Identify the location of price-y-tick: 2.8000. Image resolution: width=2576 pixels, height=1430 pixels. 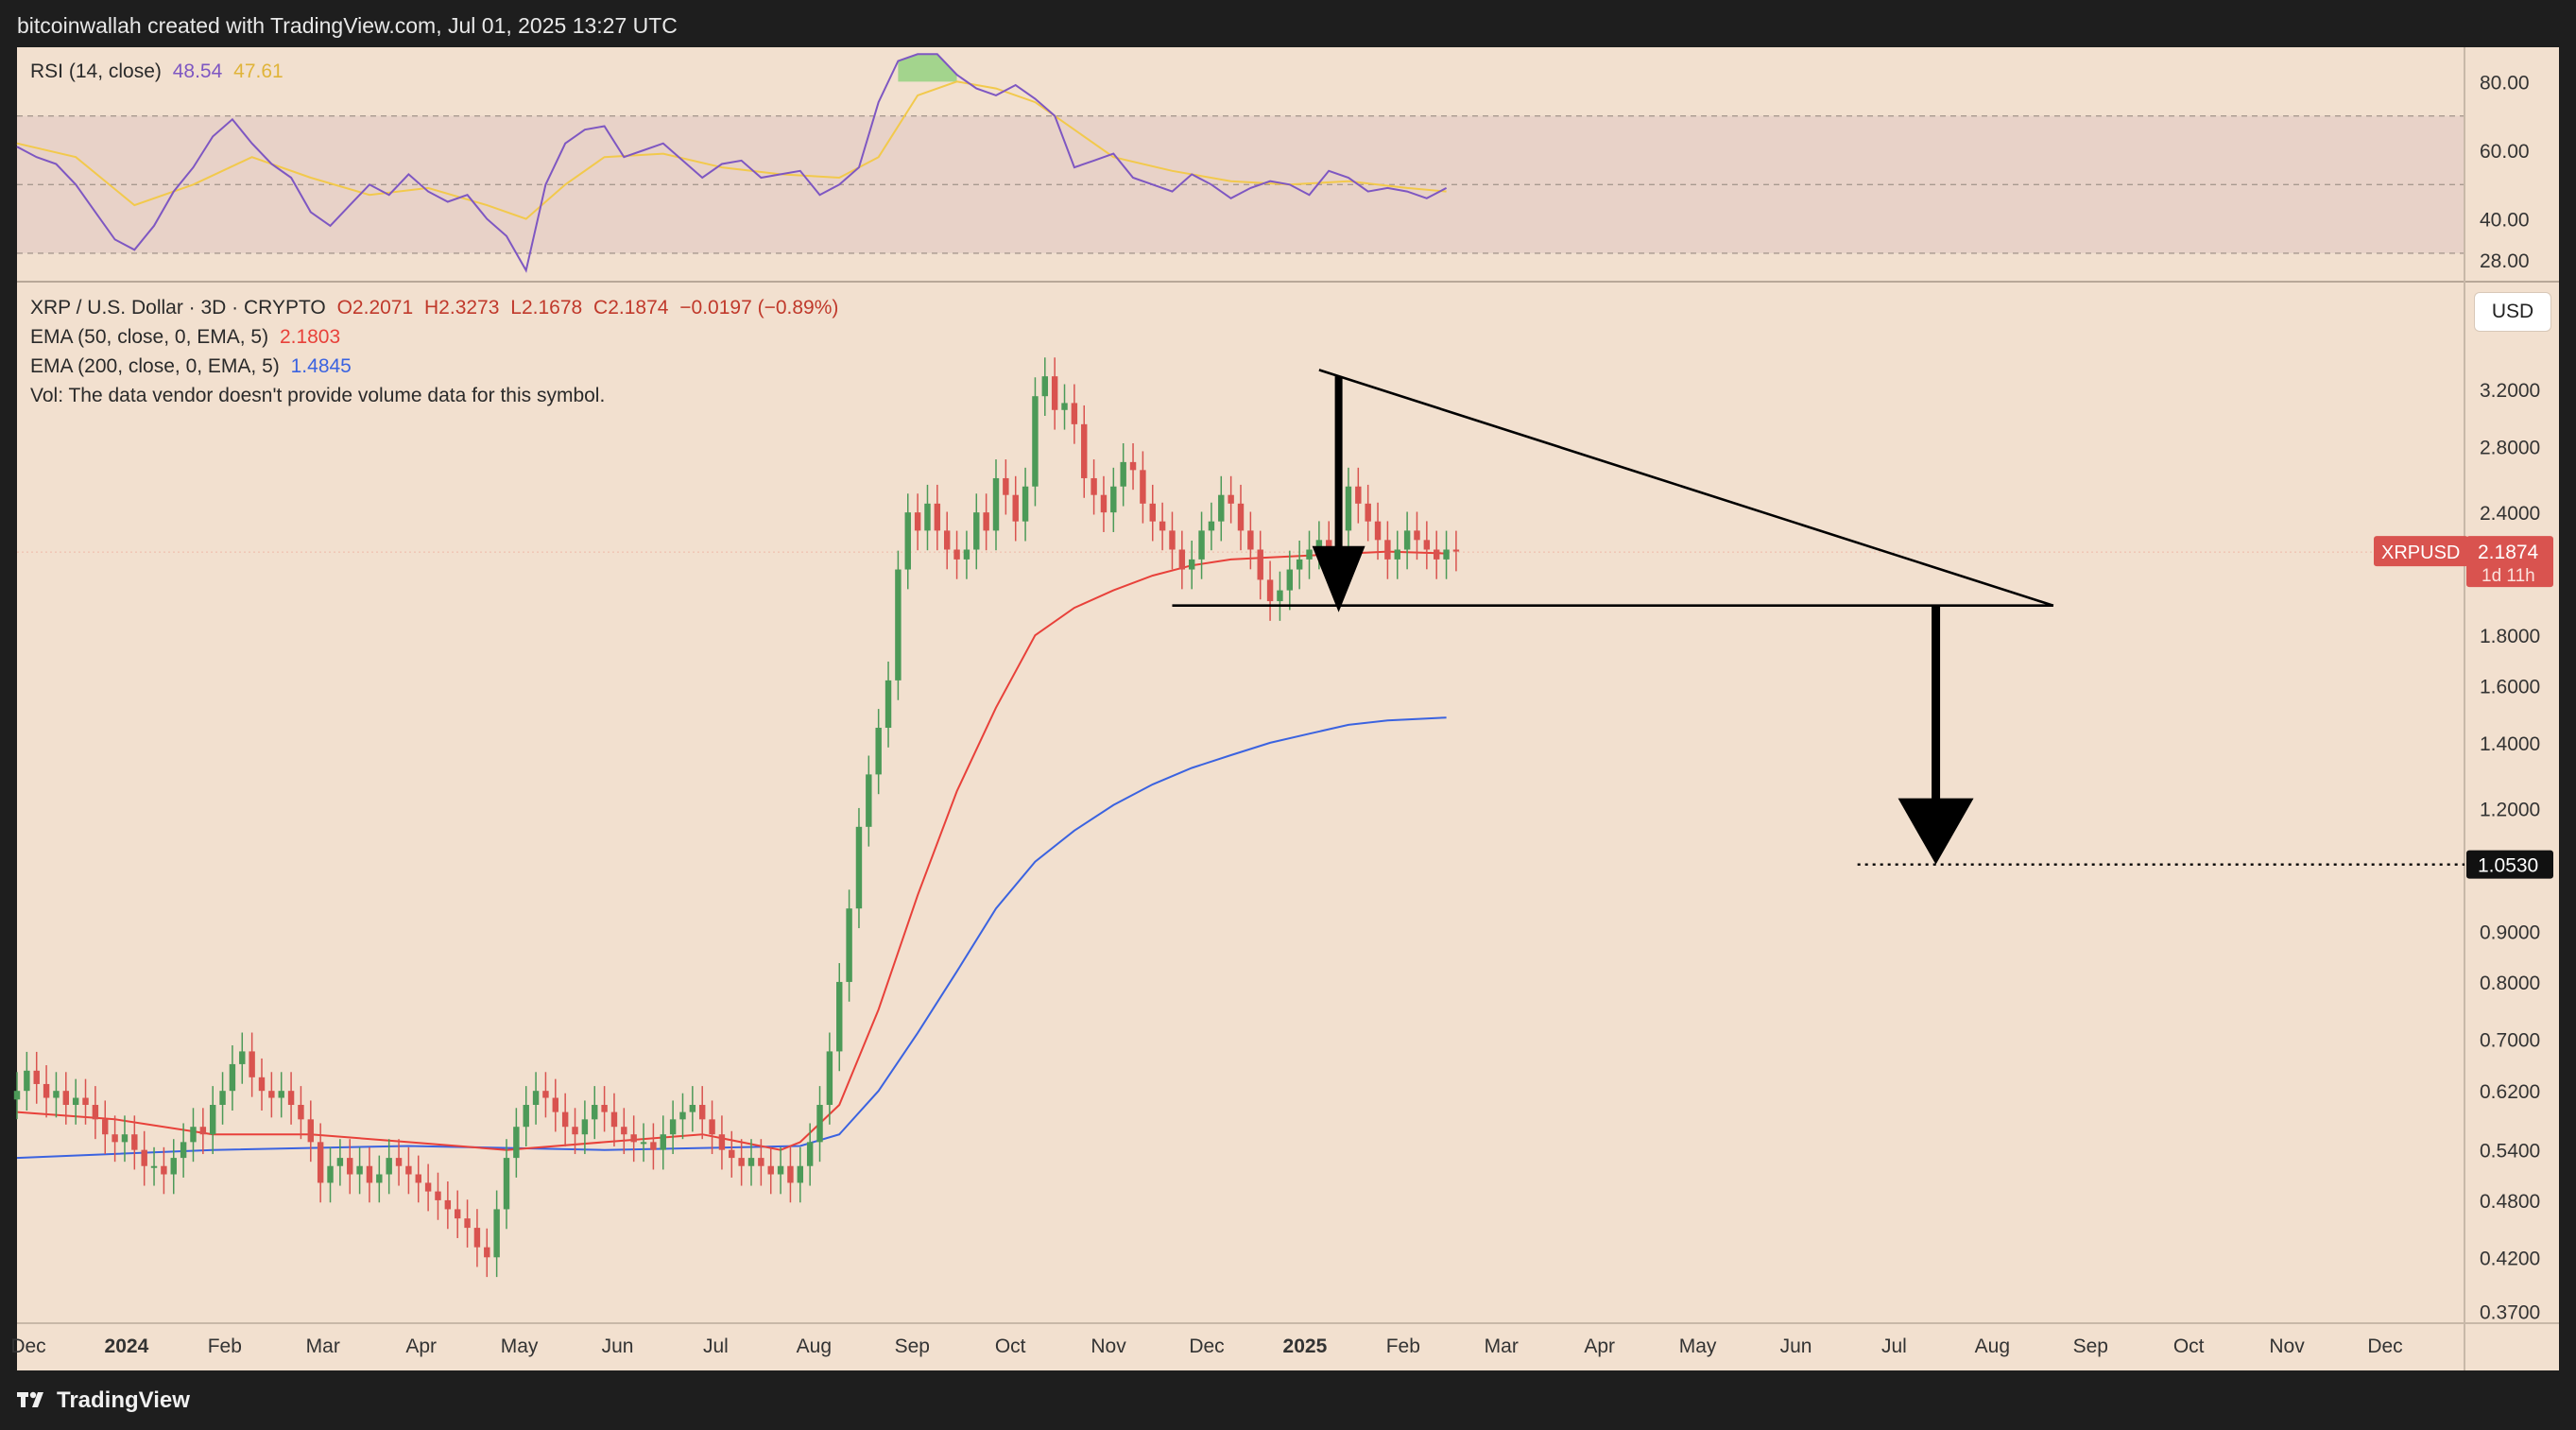
(2510, 447).